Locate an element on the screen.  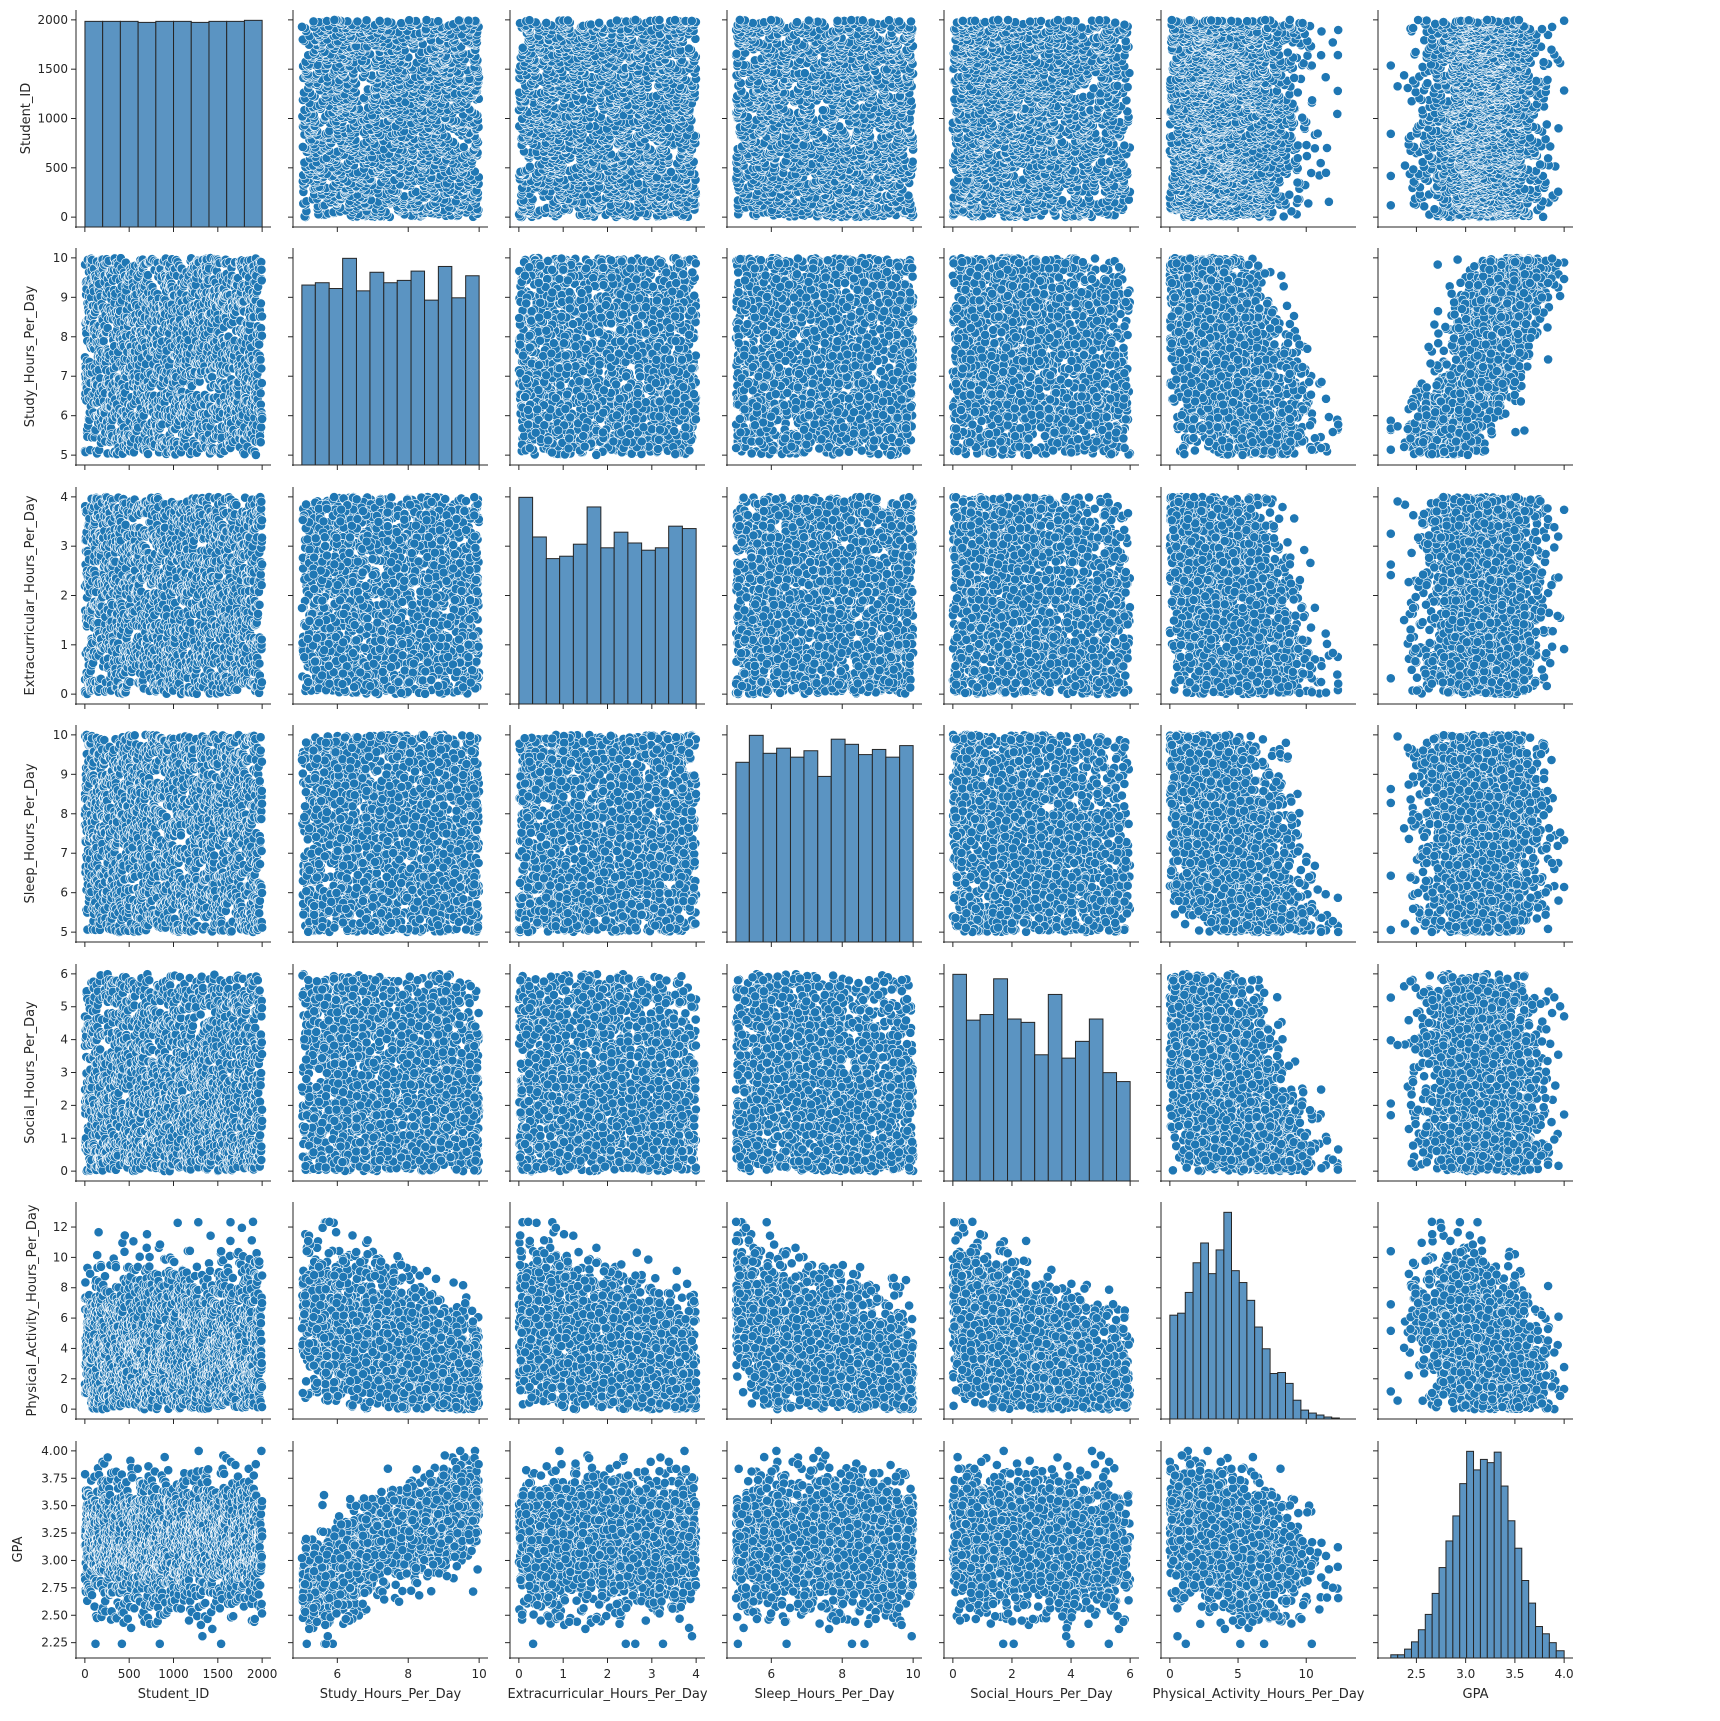
panel-Student_ID-vs-Study_Hours_Per_Day is located at coordinates (388, 121).